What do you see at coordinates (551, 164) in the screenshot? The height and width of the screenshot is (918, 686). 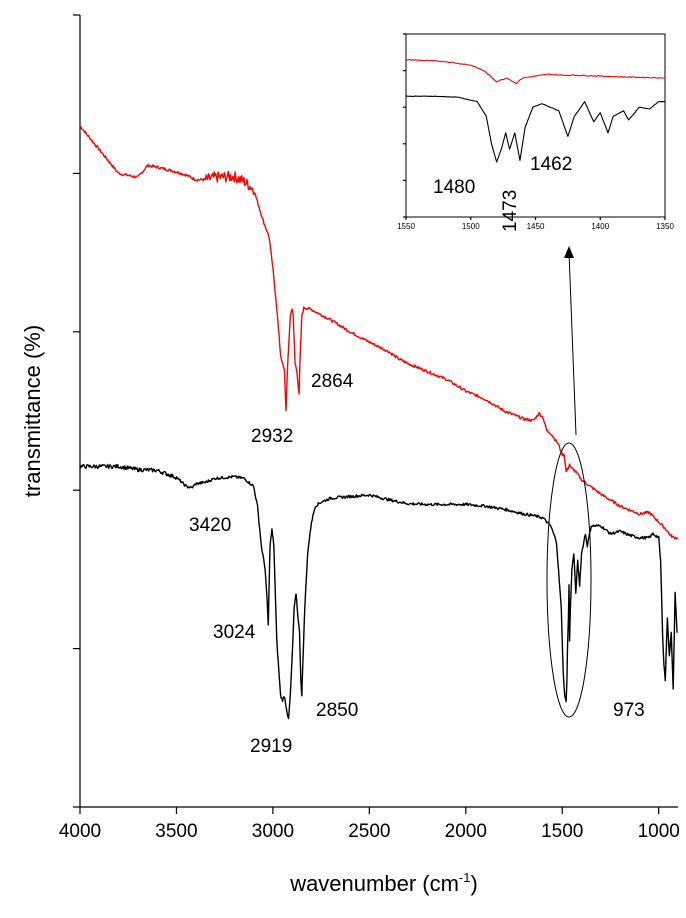 I see `inset-peak-label-1462: 1462` at bounding box center [551, 164].